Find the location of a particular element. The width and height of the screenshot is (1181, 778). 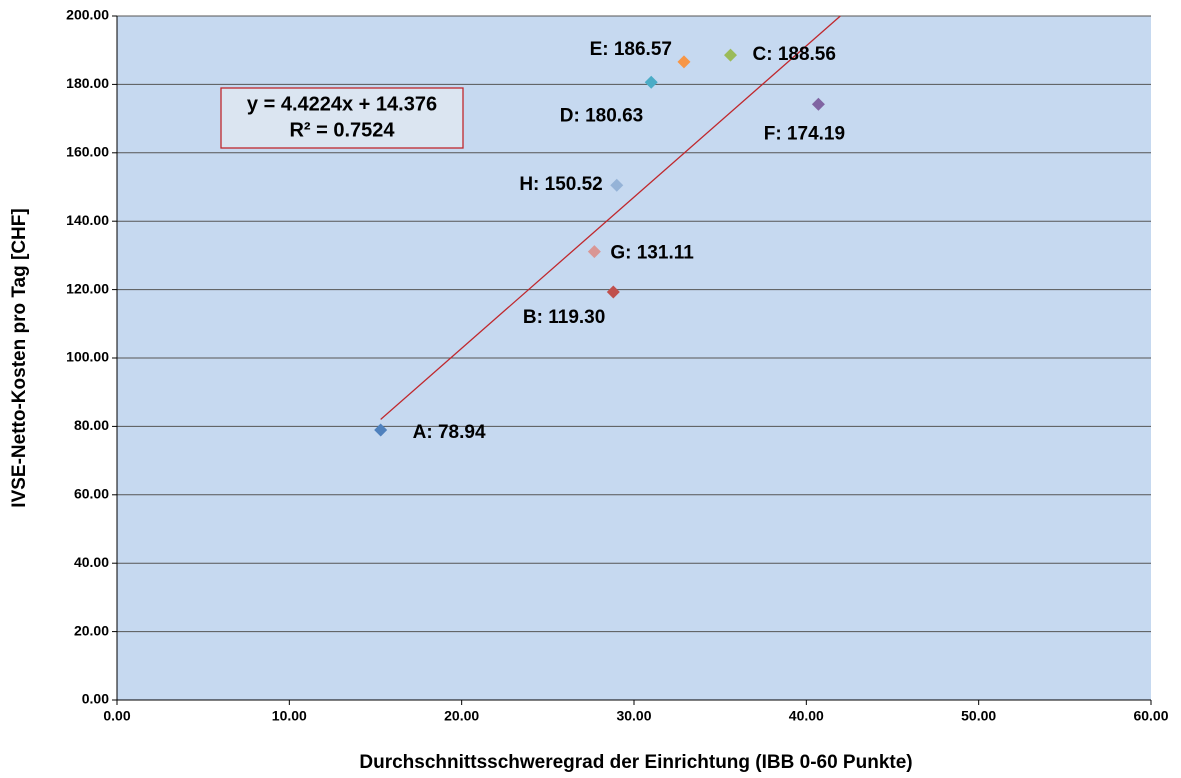

x-tick-label: 40.00 is located at coordinates (806, 716).